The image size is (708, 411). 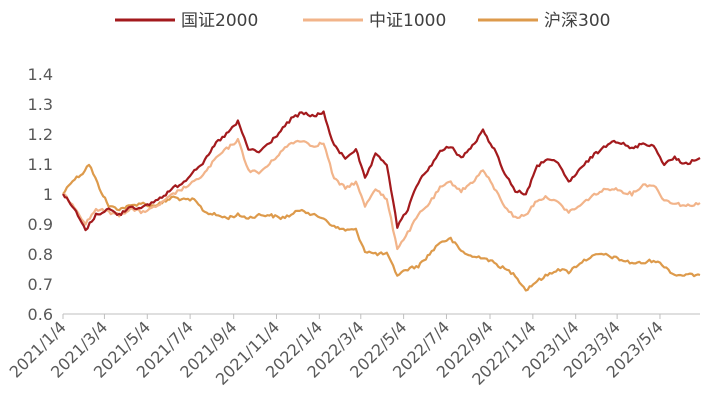 What do you see at coordinates (40, 164) in the screenshot?
I see `y-tick-label: 1.1` at bounding box center [40, 164].